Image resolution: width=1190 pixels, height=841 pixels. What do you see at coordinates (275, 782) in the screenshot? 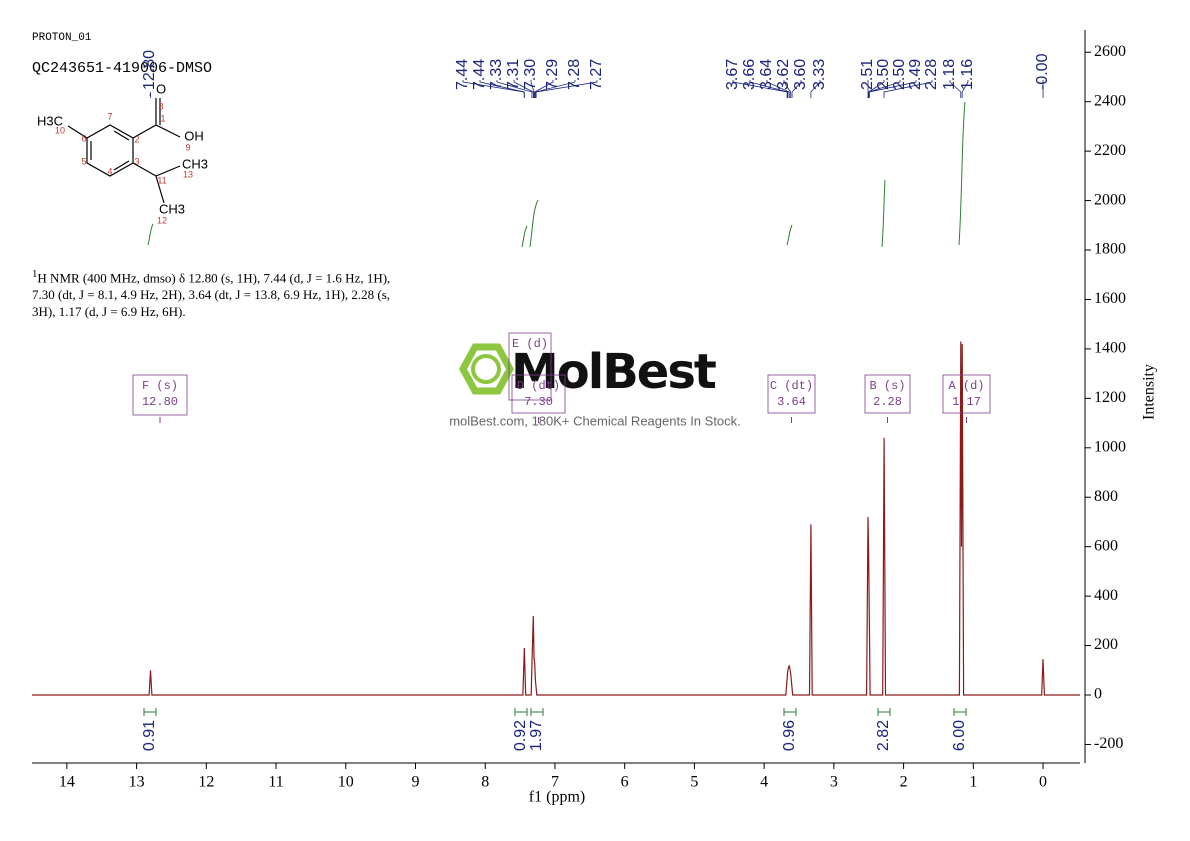
I see `x-tick-label: 11` at bounding box center [275, 782].